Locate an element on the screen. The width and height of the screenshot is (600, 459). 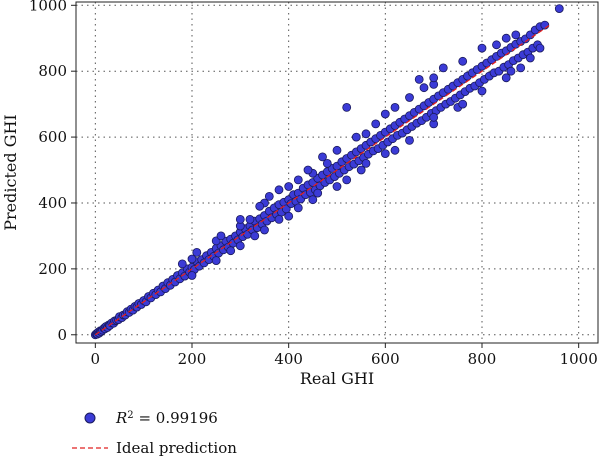
legend-r-symbol: R is located at coordinates (121, 418).